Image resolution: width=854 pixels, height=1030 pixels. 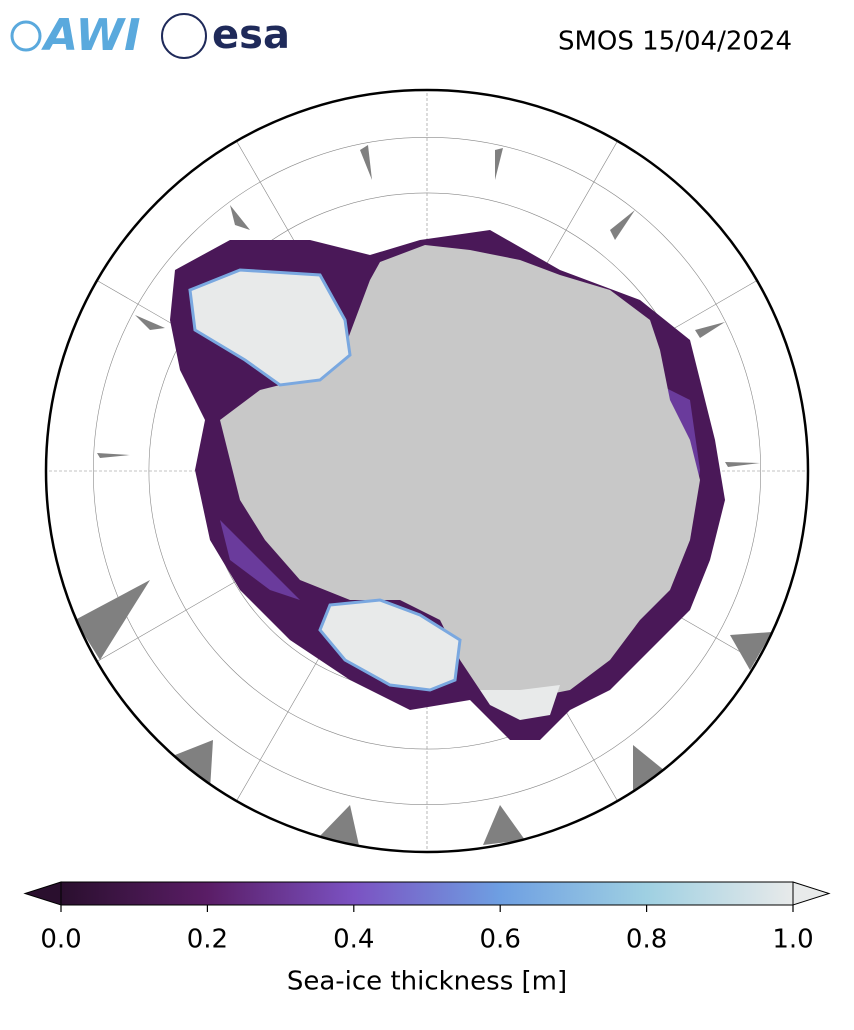 I want to click on esa-logo: esa, so click(x=251, y=35).